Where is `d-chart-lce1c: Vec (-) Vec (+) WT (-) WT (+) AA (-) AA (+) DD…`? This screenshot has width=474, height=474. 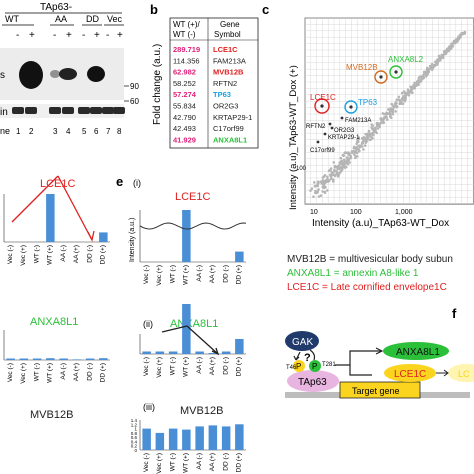
d-chart-lce1c: Vec (-) Vec (+) WT (-) WT (+) AA (-) AA (+) DD… is located at coordinates (56, 220).